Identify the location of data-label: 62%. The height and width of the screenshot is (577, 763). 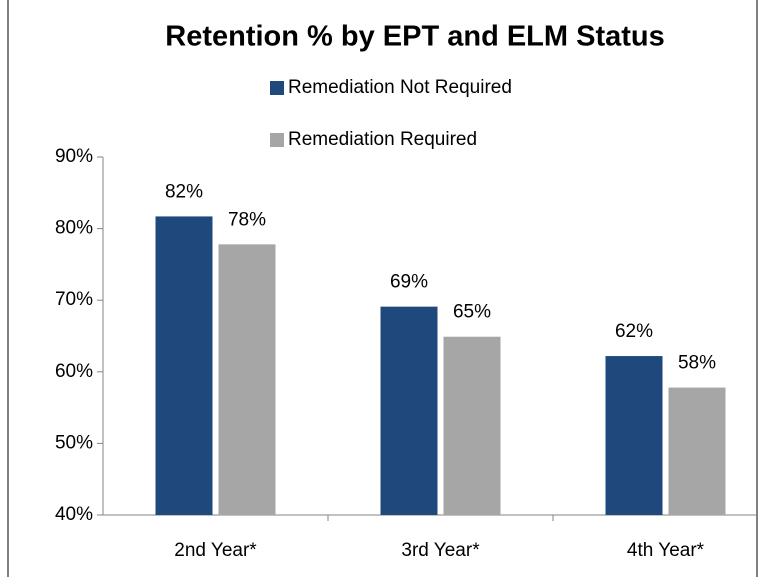
(634, 331).